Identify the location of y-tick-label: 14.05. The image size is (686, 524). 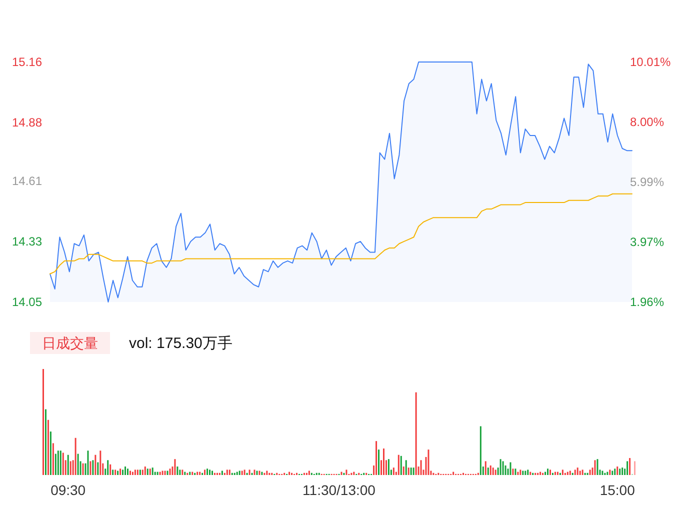
(27, 302).